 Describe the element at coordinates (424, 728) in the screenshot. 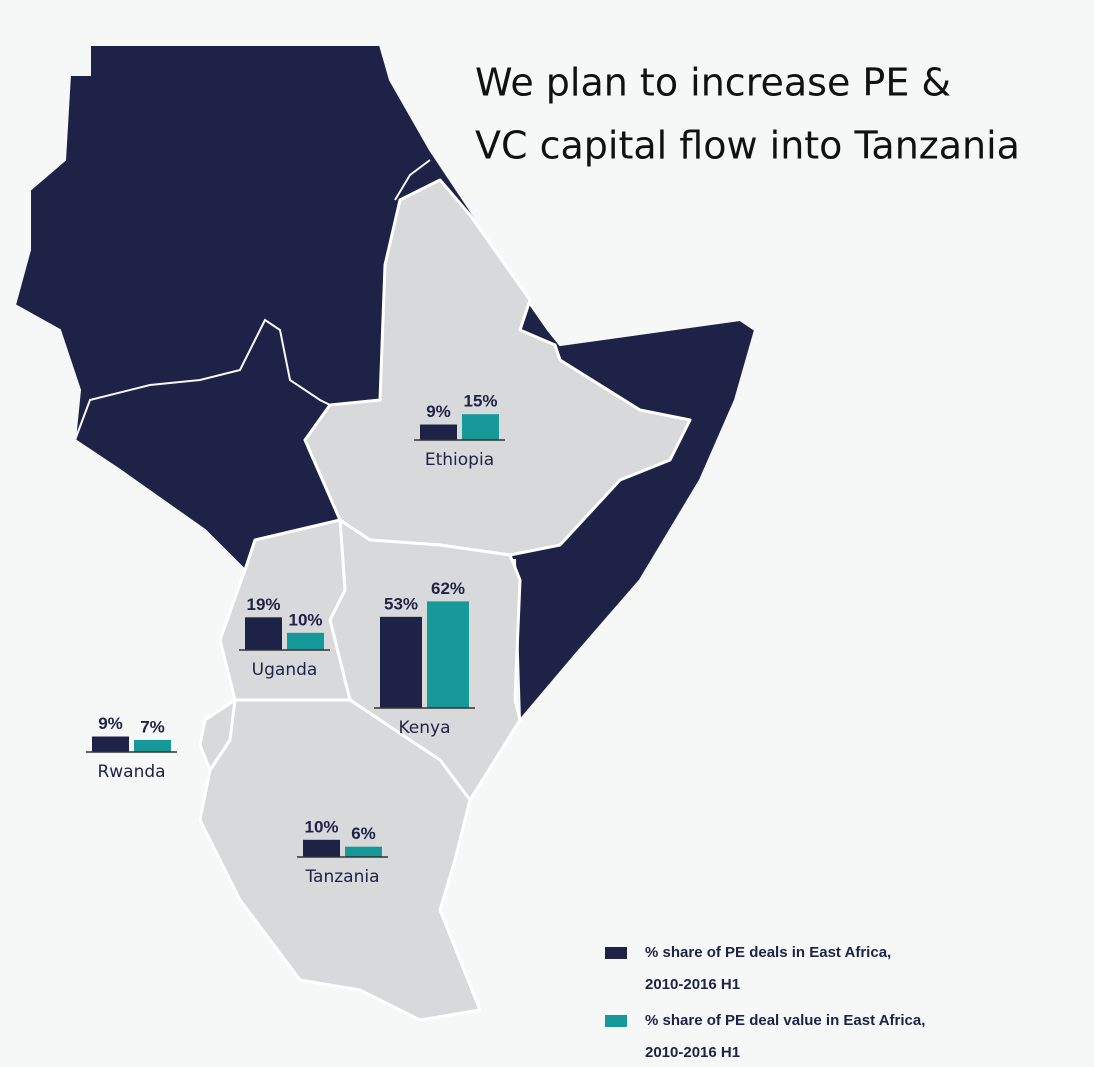

I see `country-name: Kenya` at that location.